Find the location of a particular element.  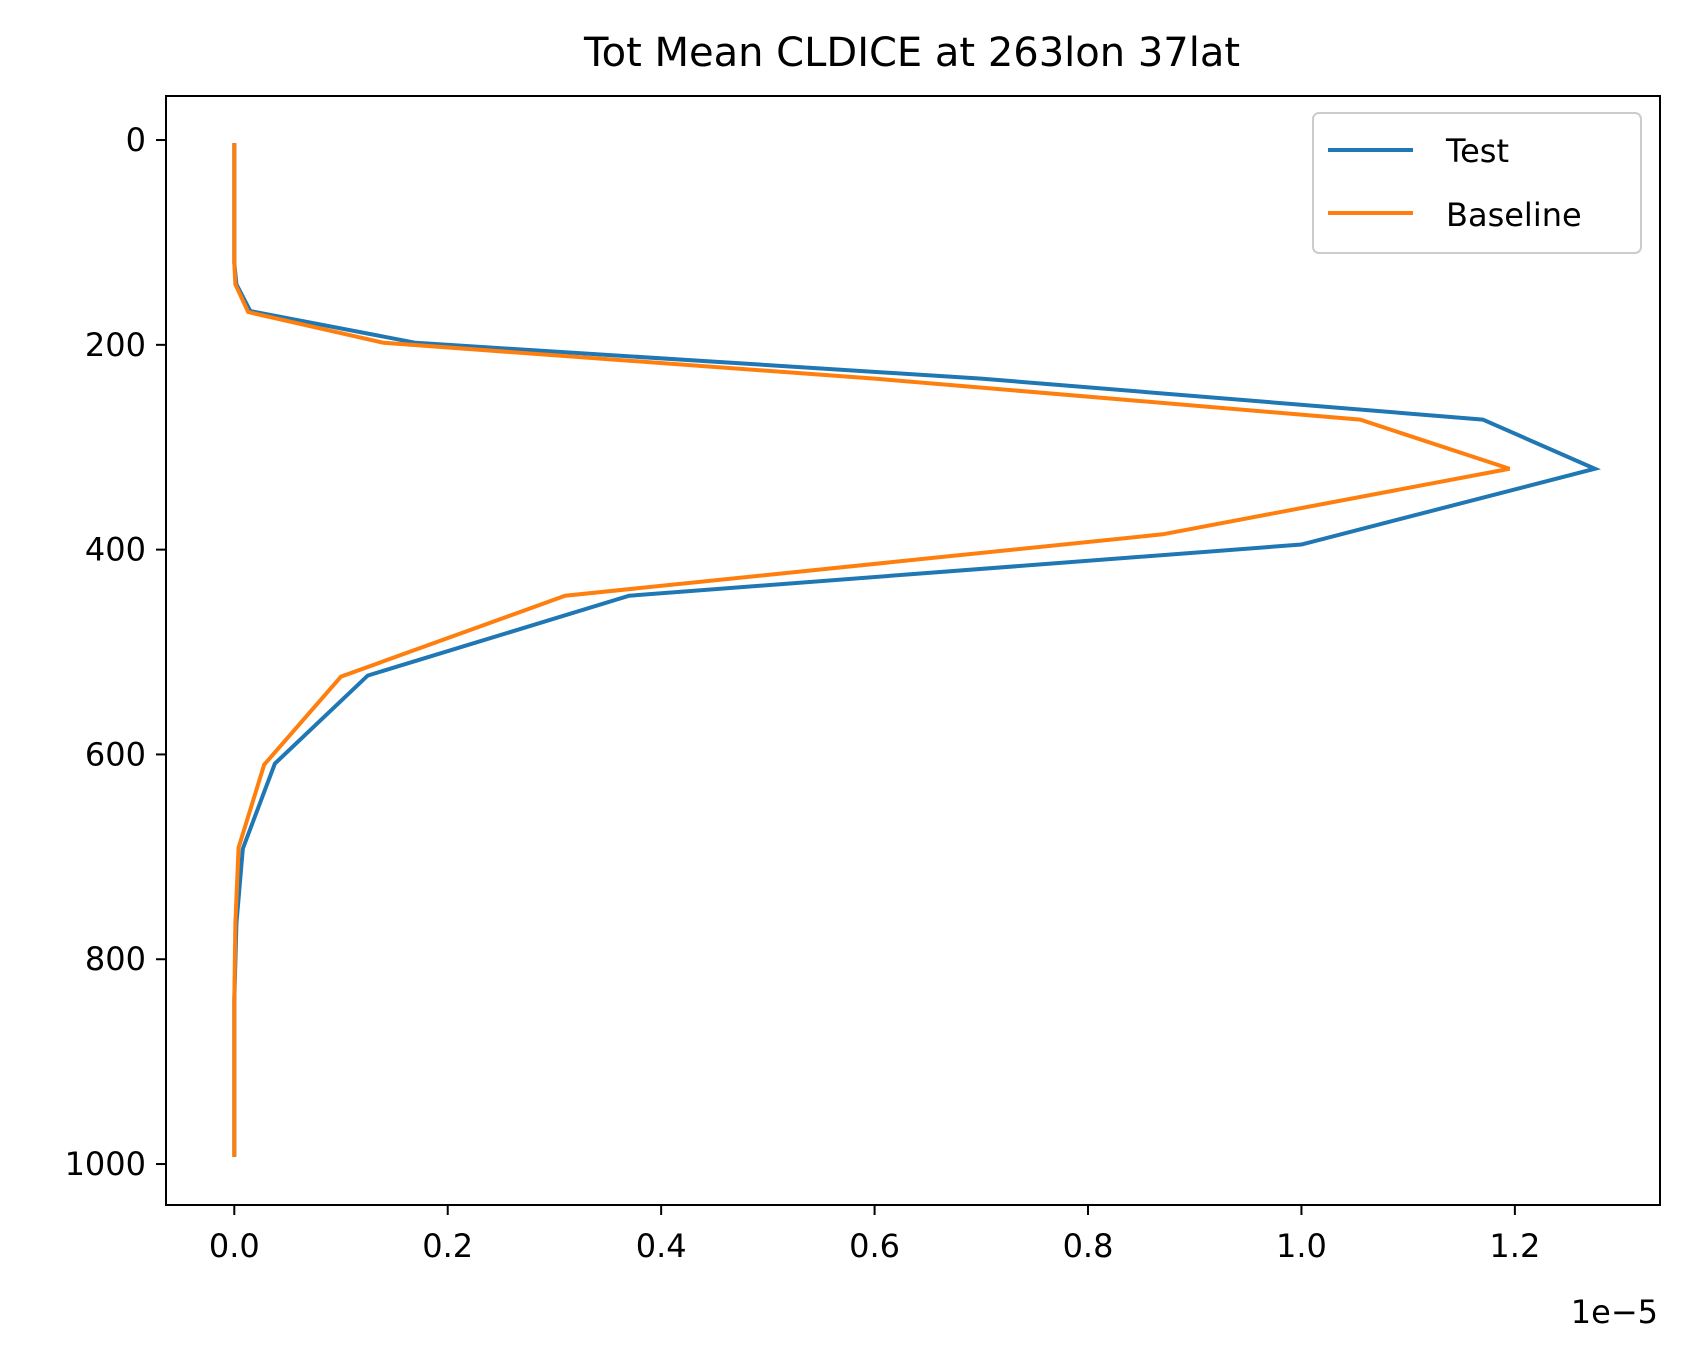

x-tick-label: 1.2 is located at coordinates (1514, 1246).